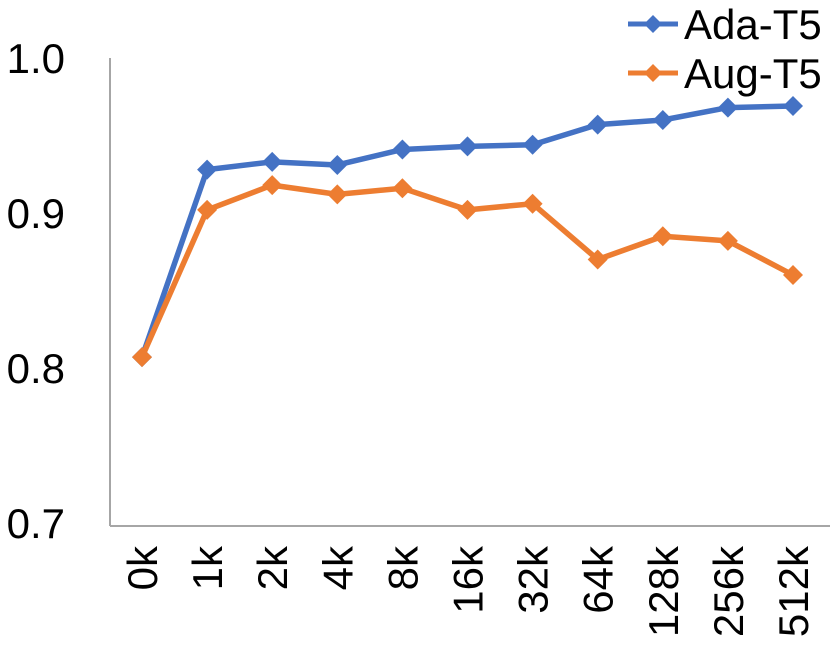 The height and width of the screenshot is (647, 830). I want to click on y-tick-label: 0.7, so click(36, 523).